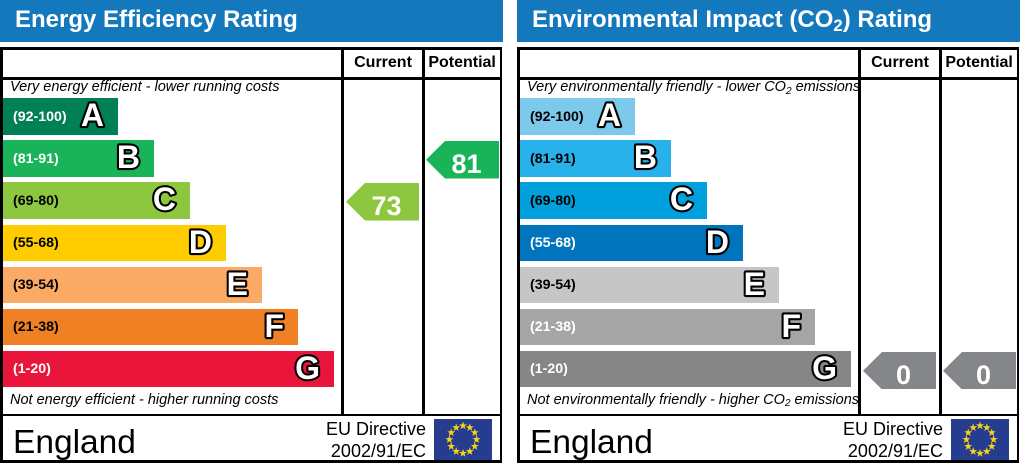 This screenshot has width=1020, height=464. What do you see at coordinates (386, 205) in the screenshot?
I see `svg-text: 73` at bounding box center [386, 205].